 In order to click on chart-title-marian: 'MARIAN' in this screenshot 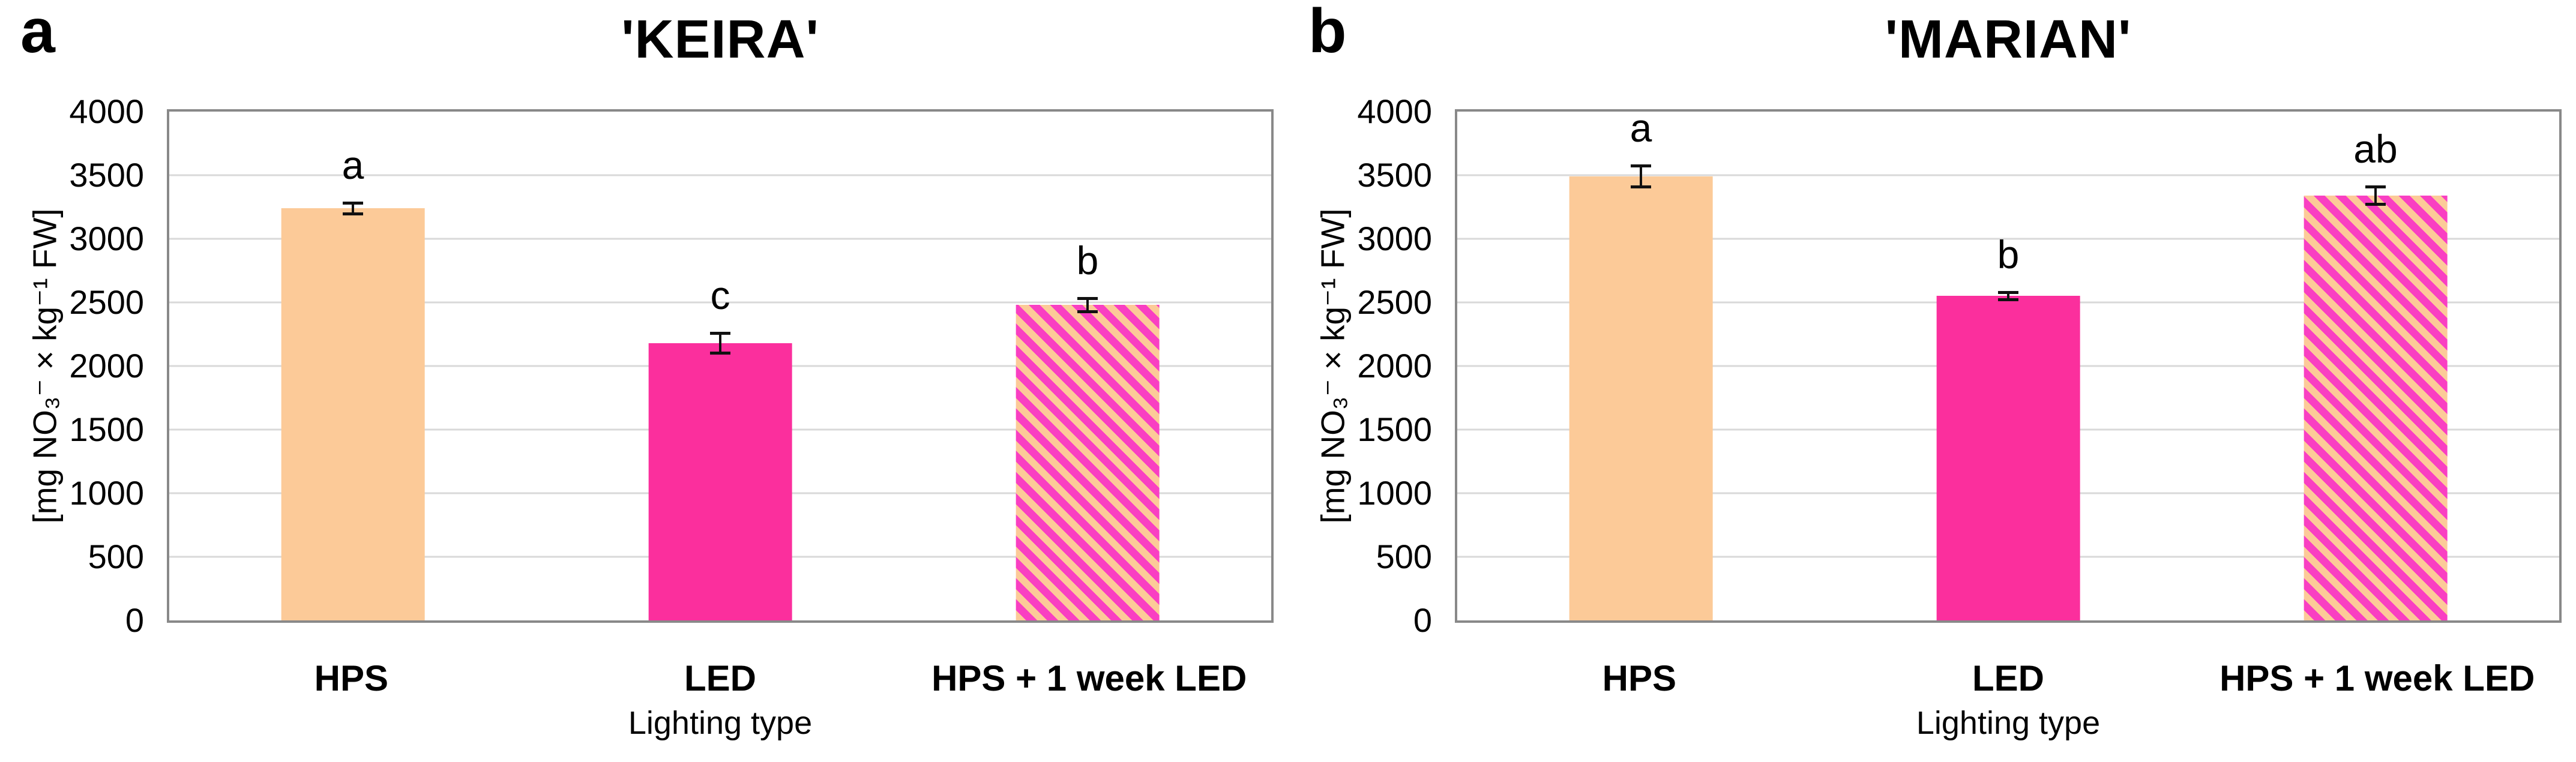, I will do `click(2008, 40)`.